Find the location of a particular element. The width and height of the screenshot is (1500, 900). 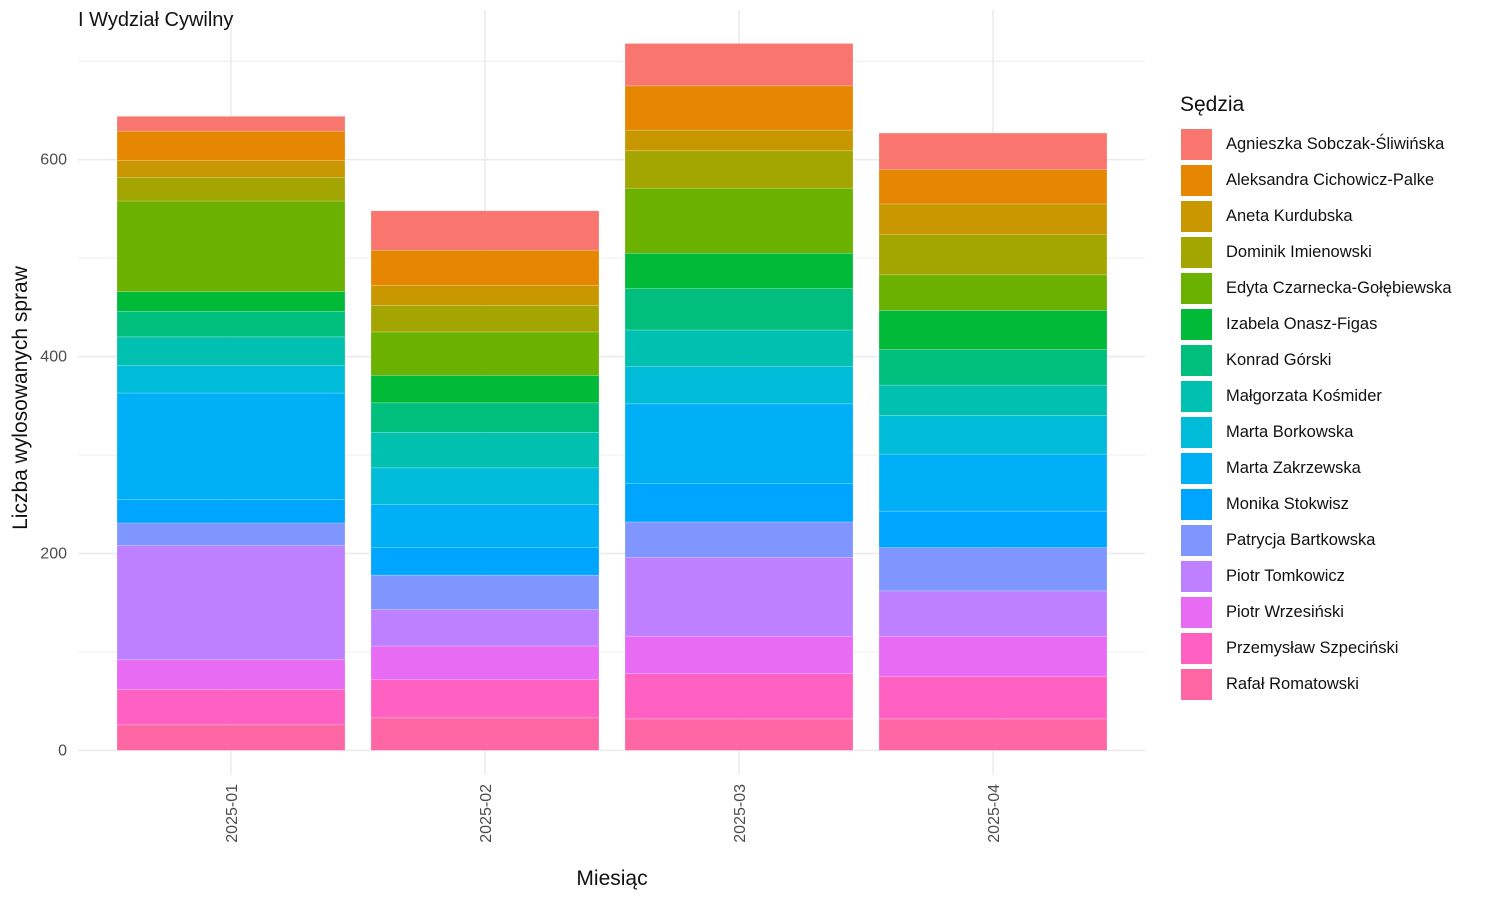

legend-label: Małgorzata Kośmider is located at coordinates (1304, 395).